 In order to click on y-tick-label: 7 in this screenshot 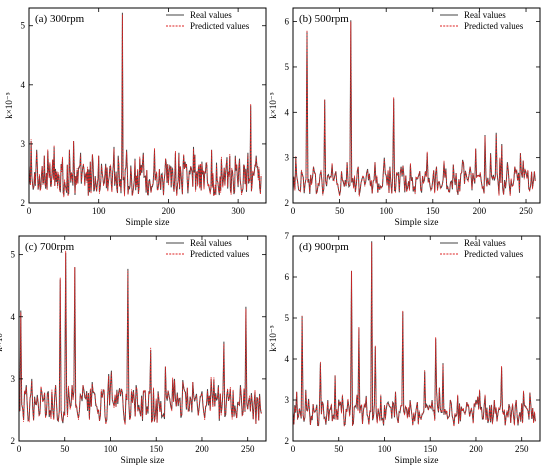, I will do `click(287, 236)`.